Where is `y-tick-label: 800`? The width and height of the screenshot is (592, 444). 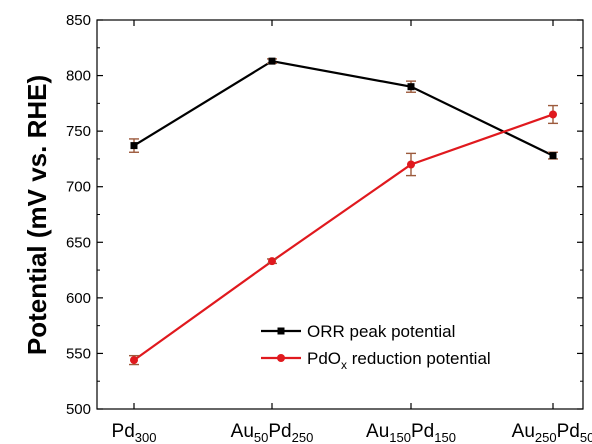
y-tick-label: 800 is located at coordinates (78, 76).